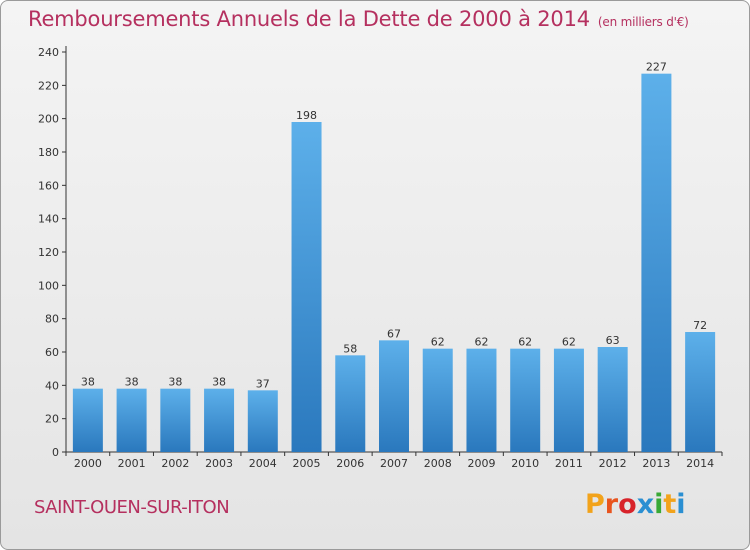 The height and width of the screenshot is (550, 750). Describe the element at coordinates (394, 396) in the screenshot. I see `bar-2007` at that location.